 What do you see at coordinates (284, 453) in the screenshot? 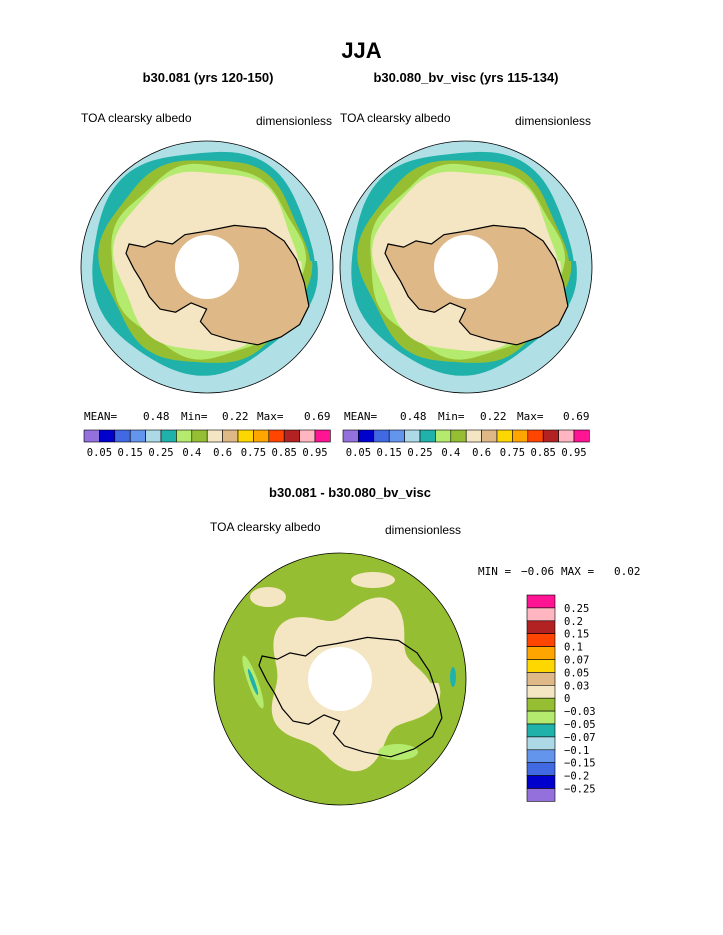
I see `left-colorbar-tick: 0.85` at bounding box center [284, 453].